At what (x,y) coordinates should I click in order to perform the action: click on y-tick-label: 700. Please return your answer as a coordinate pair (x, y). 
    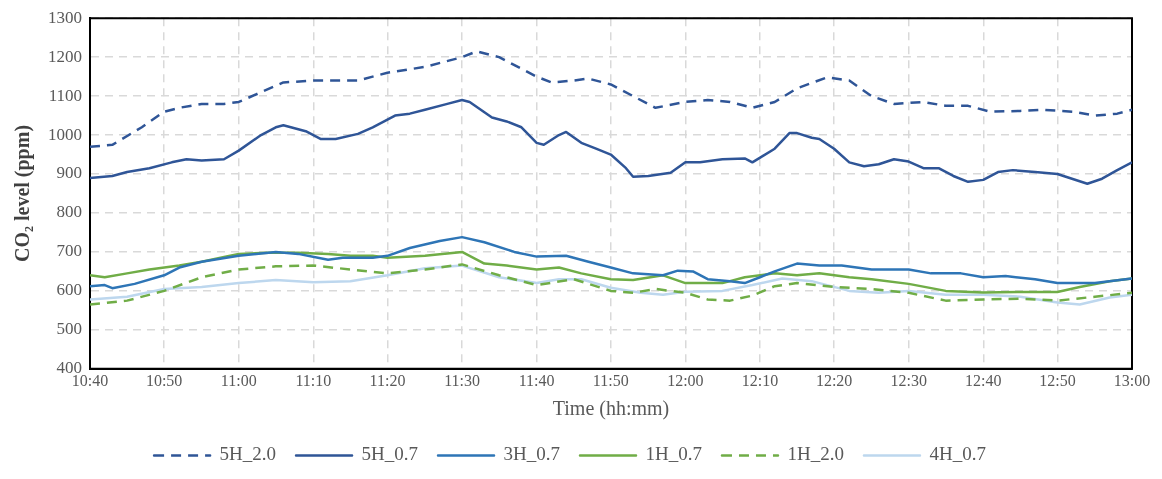
    Looking at the image, I should click on (69, 251).